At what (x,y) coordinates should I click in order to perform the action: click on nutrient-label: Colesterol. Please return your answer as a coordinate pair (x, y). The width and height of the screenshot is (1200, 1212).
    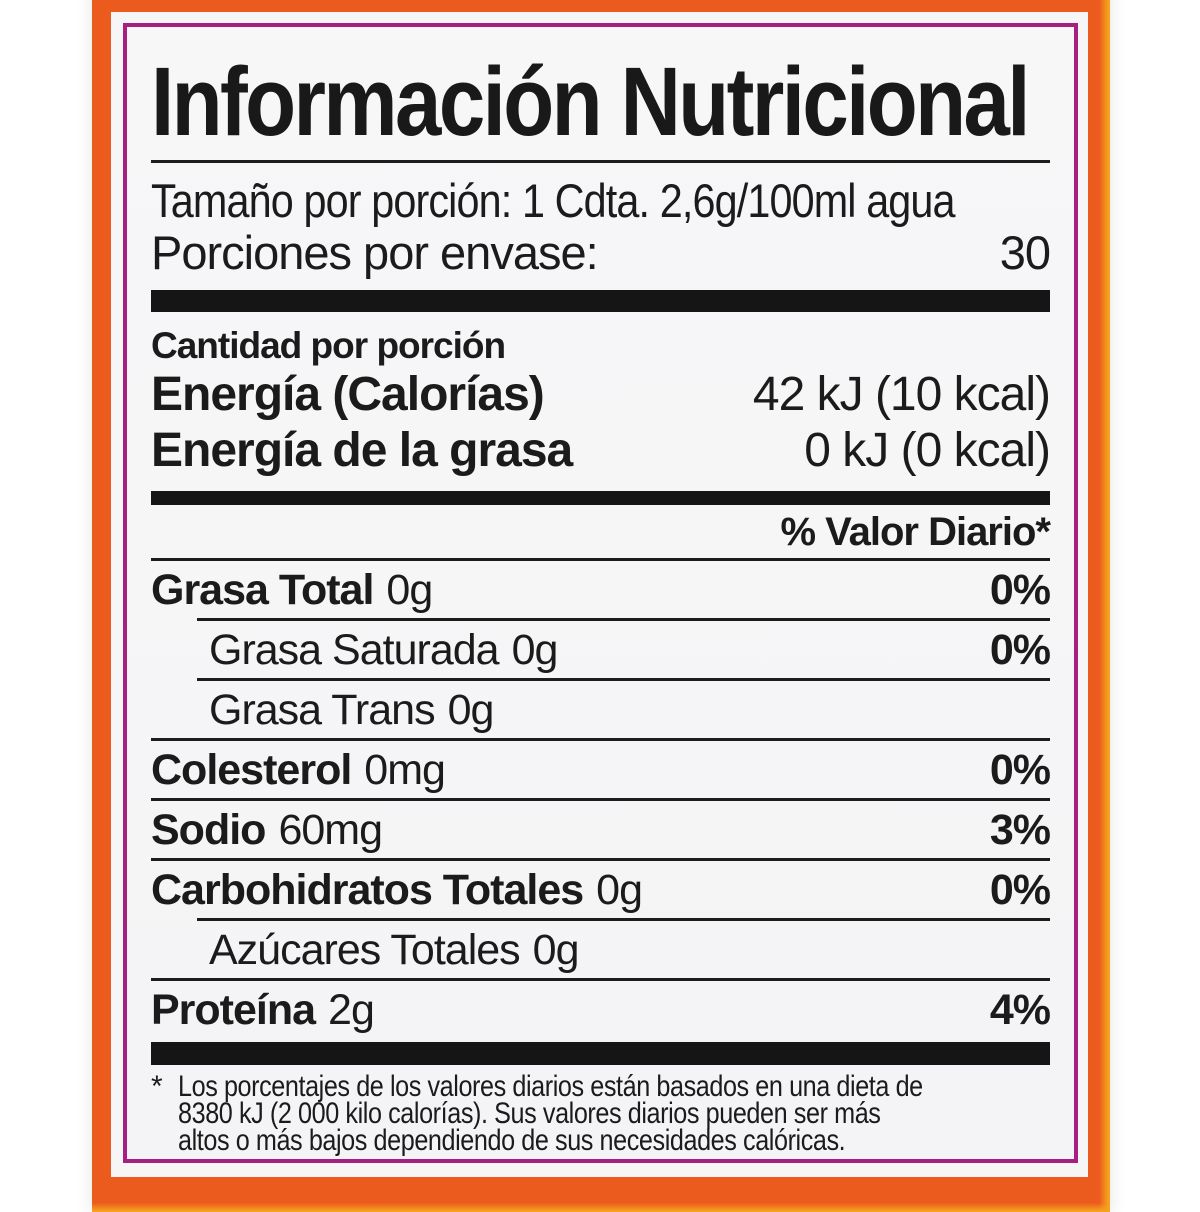
    Looking at the image, I should click on (251, 770).